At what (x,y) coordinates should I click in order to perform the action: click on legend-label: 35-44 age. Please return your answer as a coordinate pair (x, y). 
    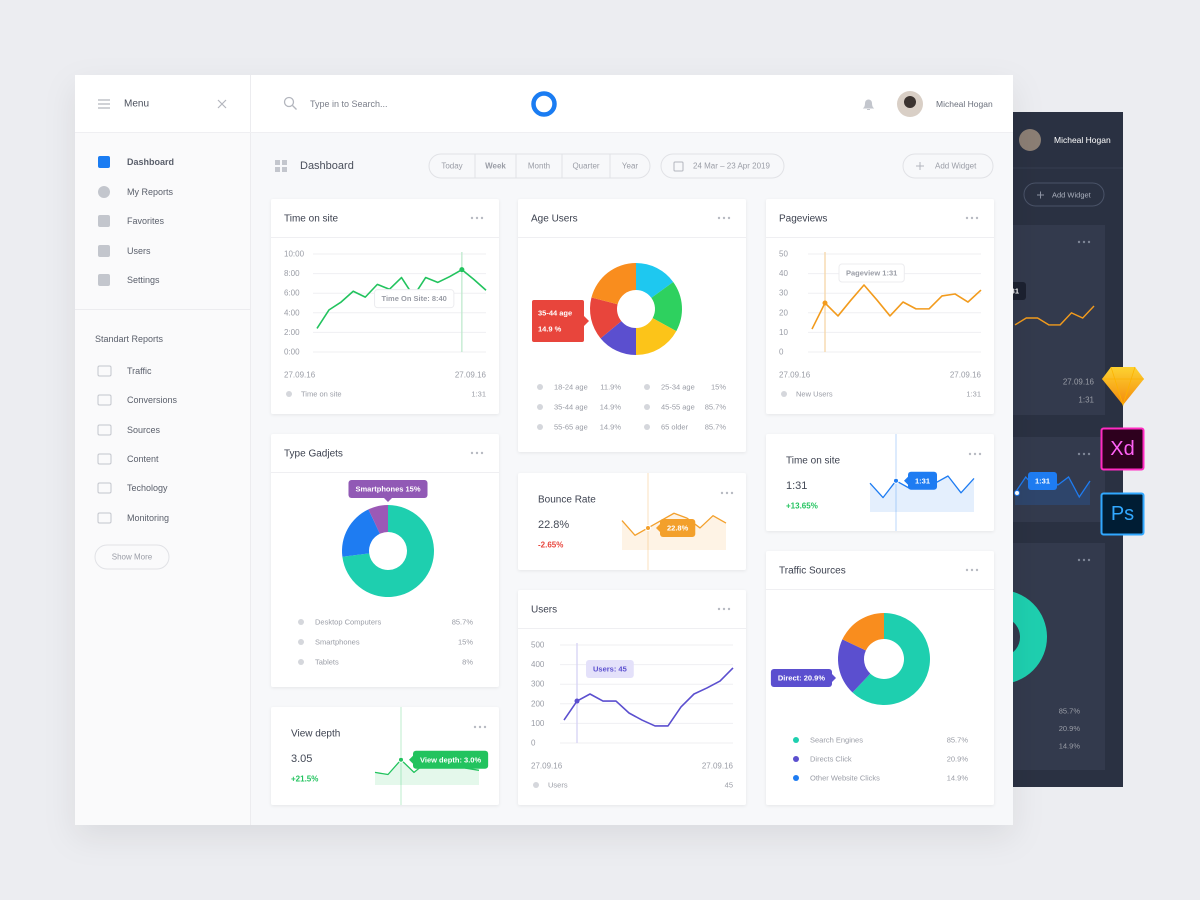
    Looking at the image, I should click on (571, 407).